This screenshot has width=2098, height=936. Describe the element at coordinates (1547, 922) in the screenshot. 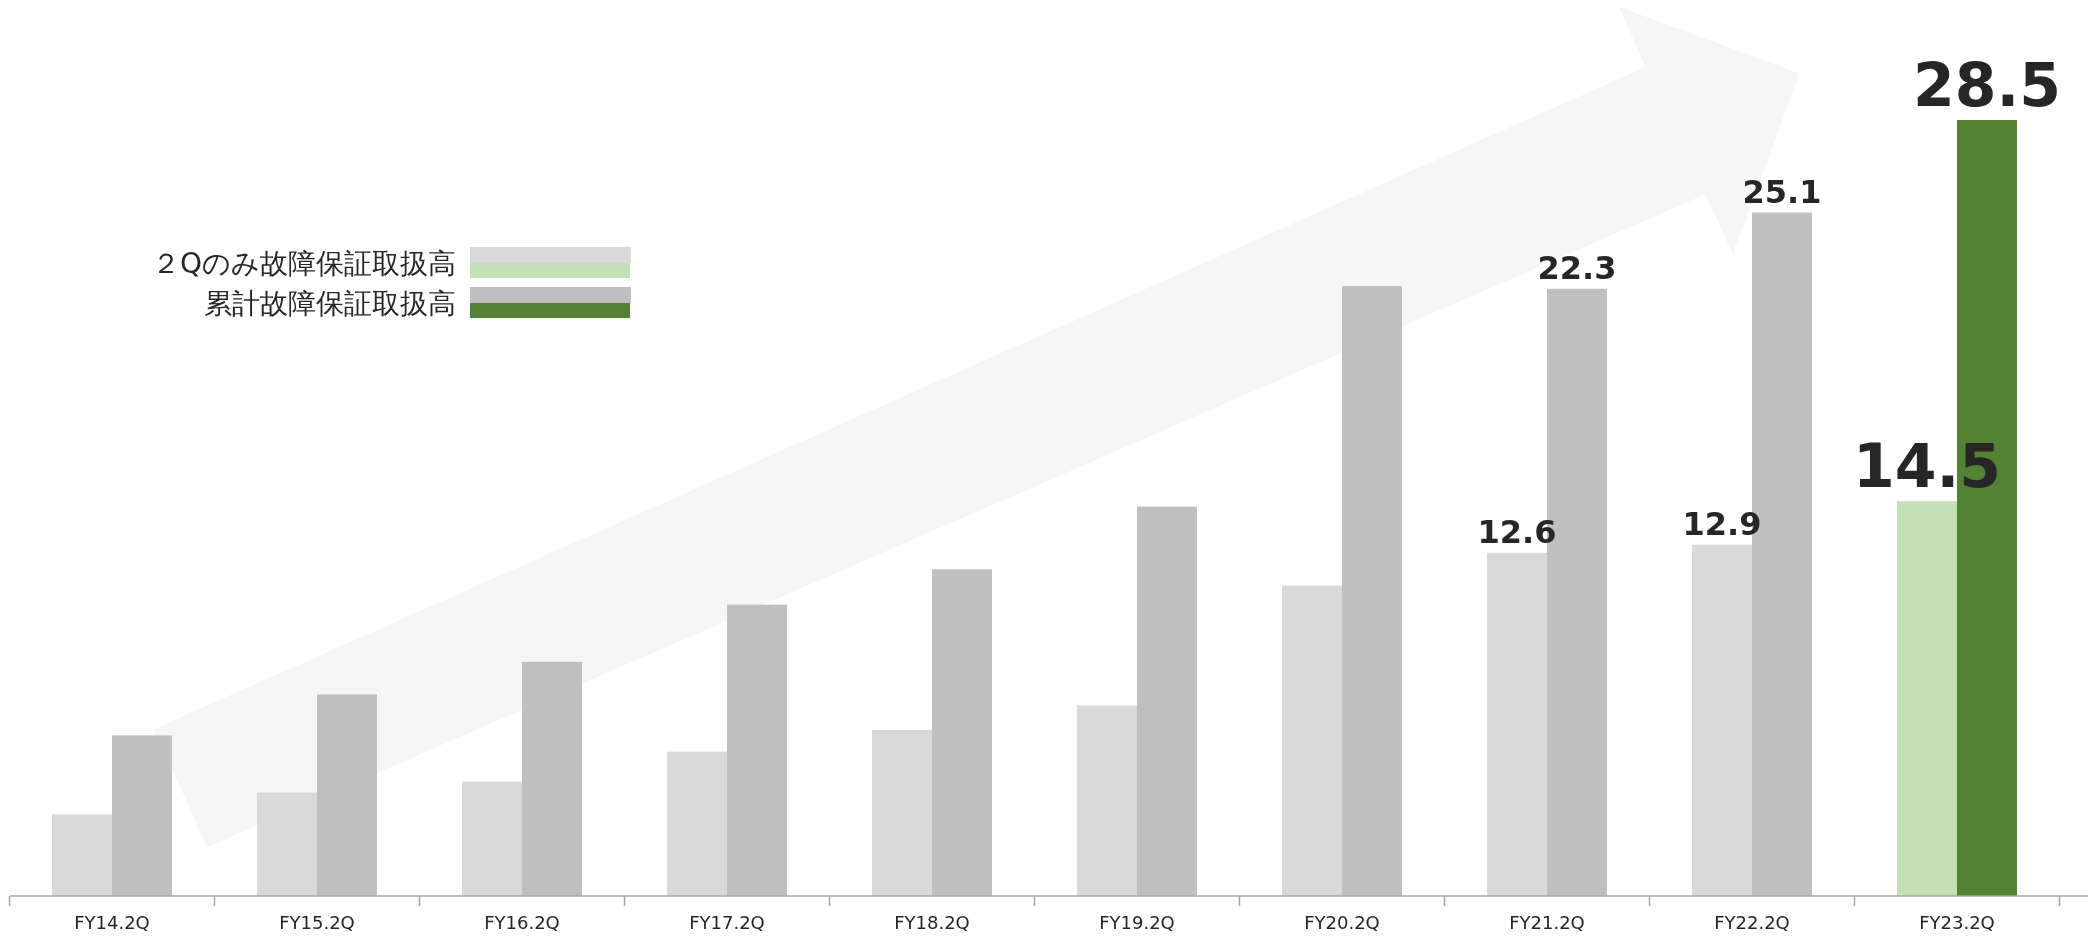

I see `x-tick-label: FY21.2Q` at that location.